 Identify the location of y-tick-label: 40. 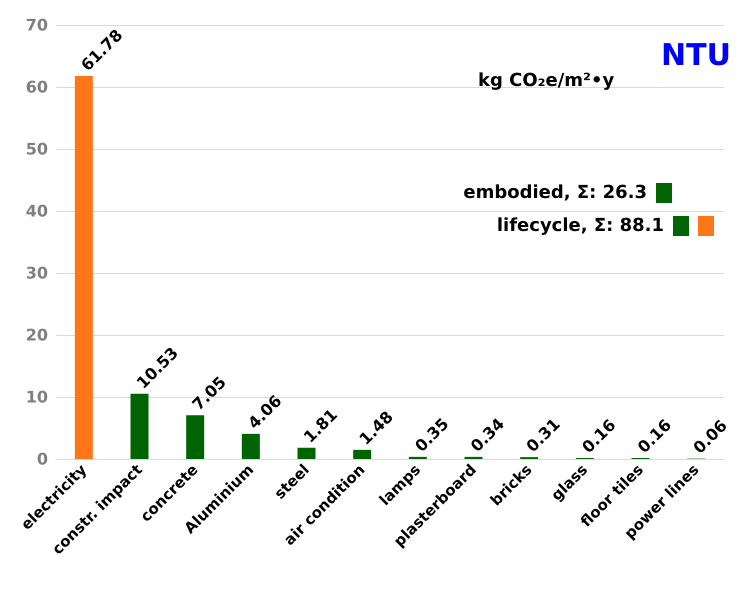
(37, 211).